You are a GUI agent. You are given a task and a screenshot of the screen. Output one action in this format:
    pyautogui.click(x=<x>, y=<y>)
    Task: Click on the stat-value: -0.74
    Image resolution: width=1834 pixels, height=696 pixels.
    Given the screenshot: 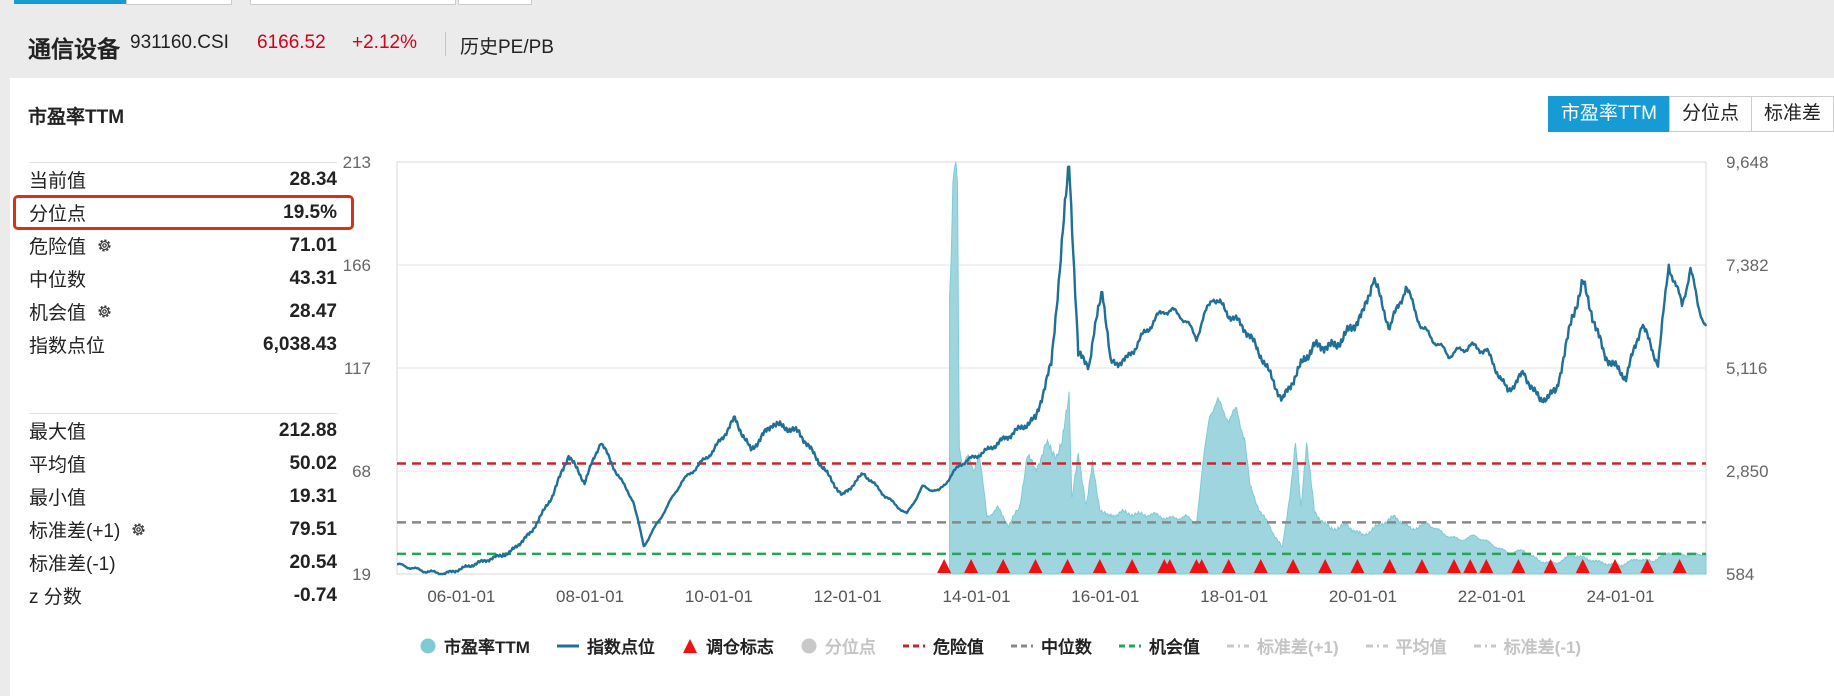 What is the action you would take?
    pyautogui.click(x=315, y=595)
    